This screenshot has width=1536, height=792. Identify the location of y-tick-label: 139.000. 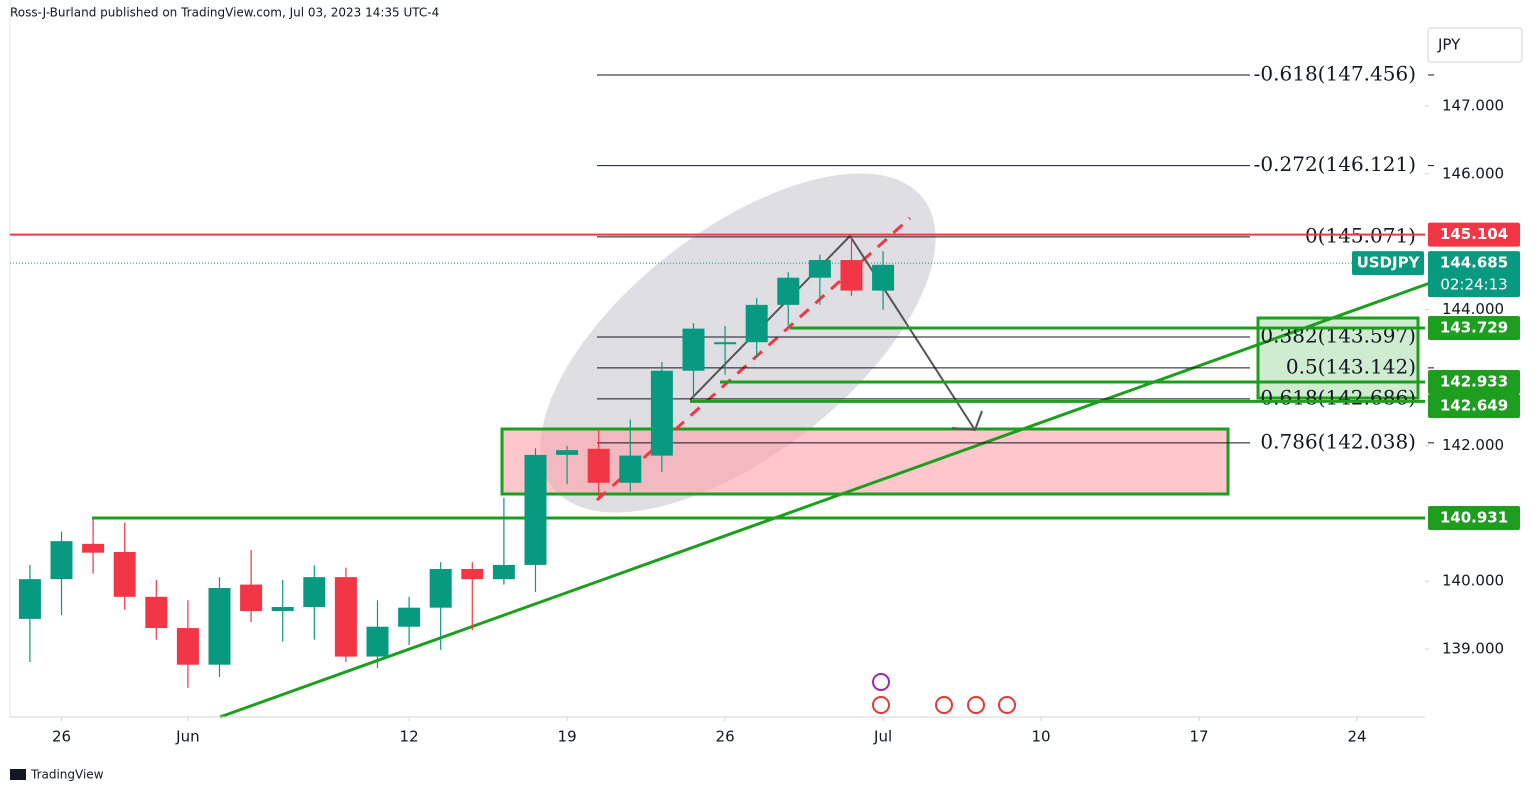
(1473, 649).